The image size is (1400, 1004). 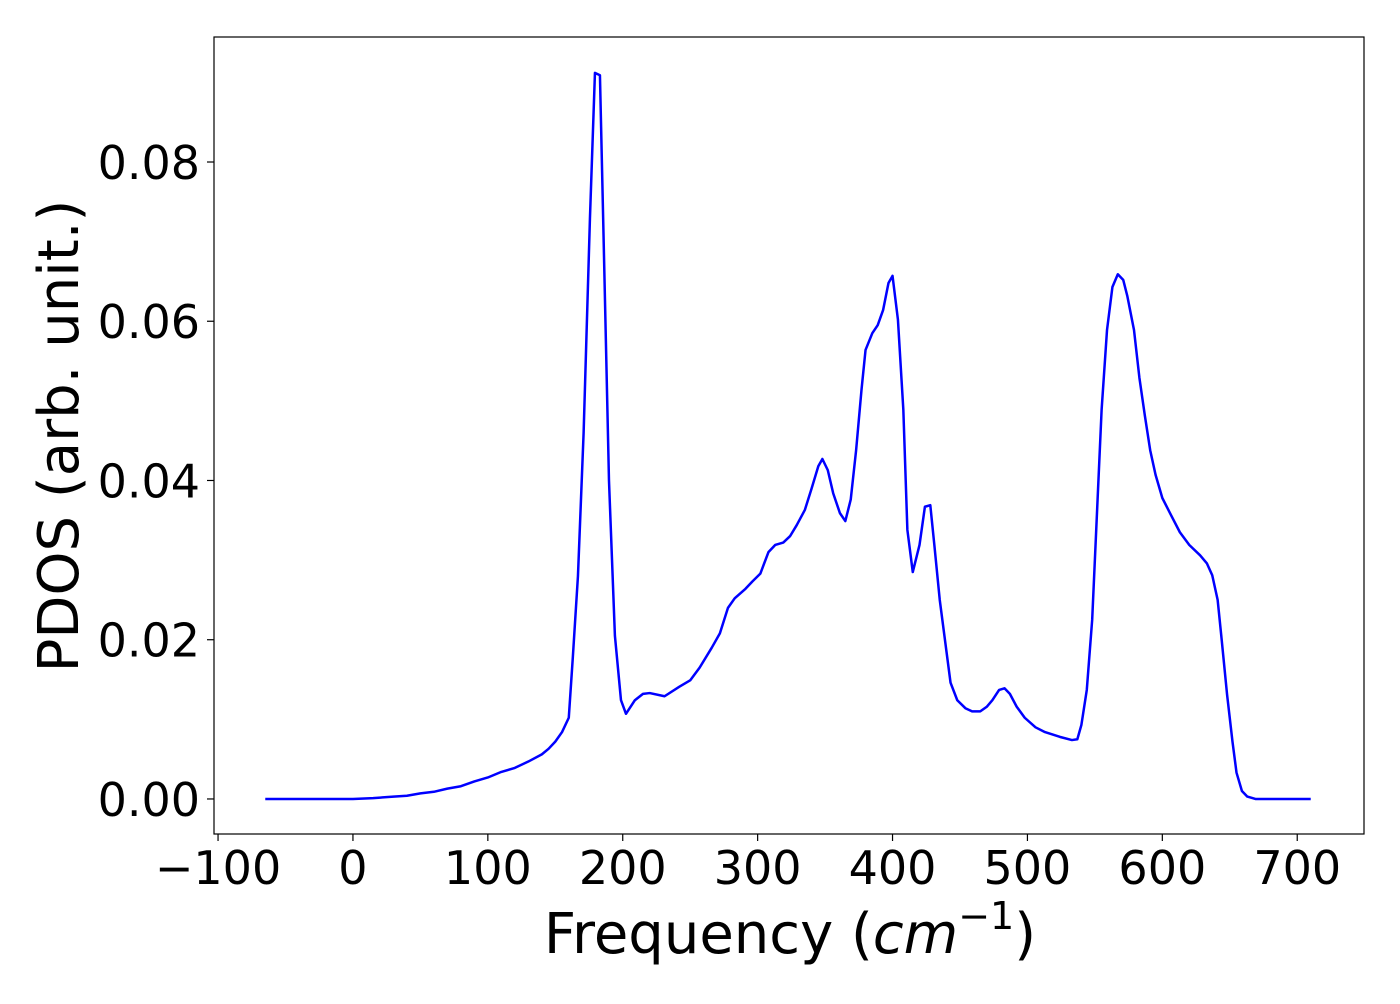 I want to click on x-tick-label: 400, so click(x=893, y=868).